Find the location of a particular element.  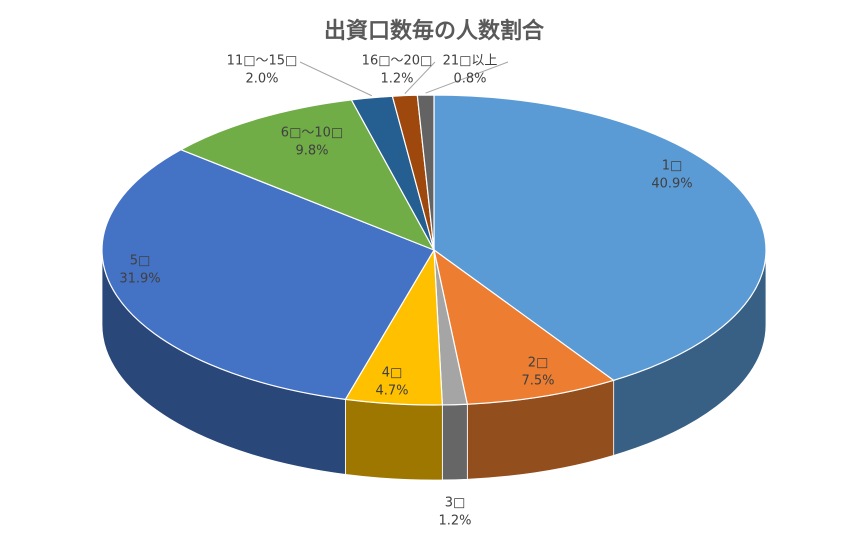

slice-value: 0.8% is located at coordinates (469, 79).